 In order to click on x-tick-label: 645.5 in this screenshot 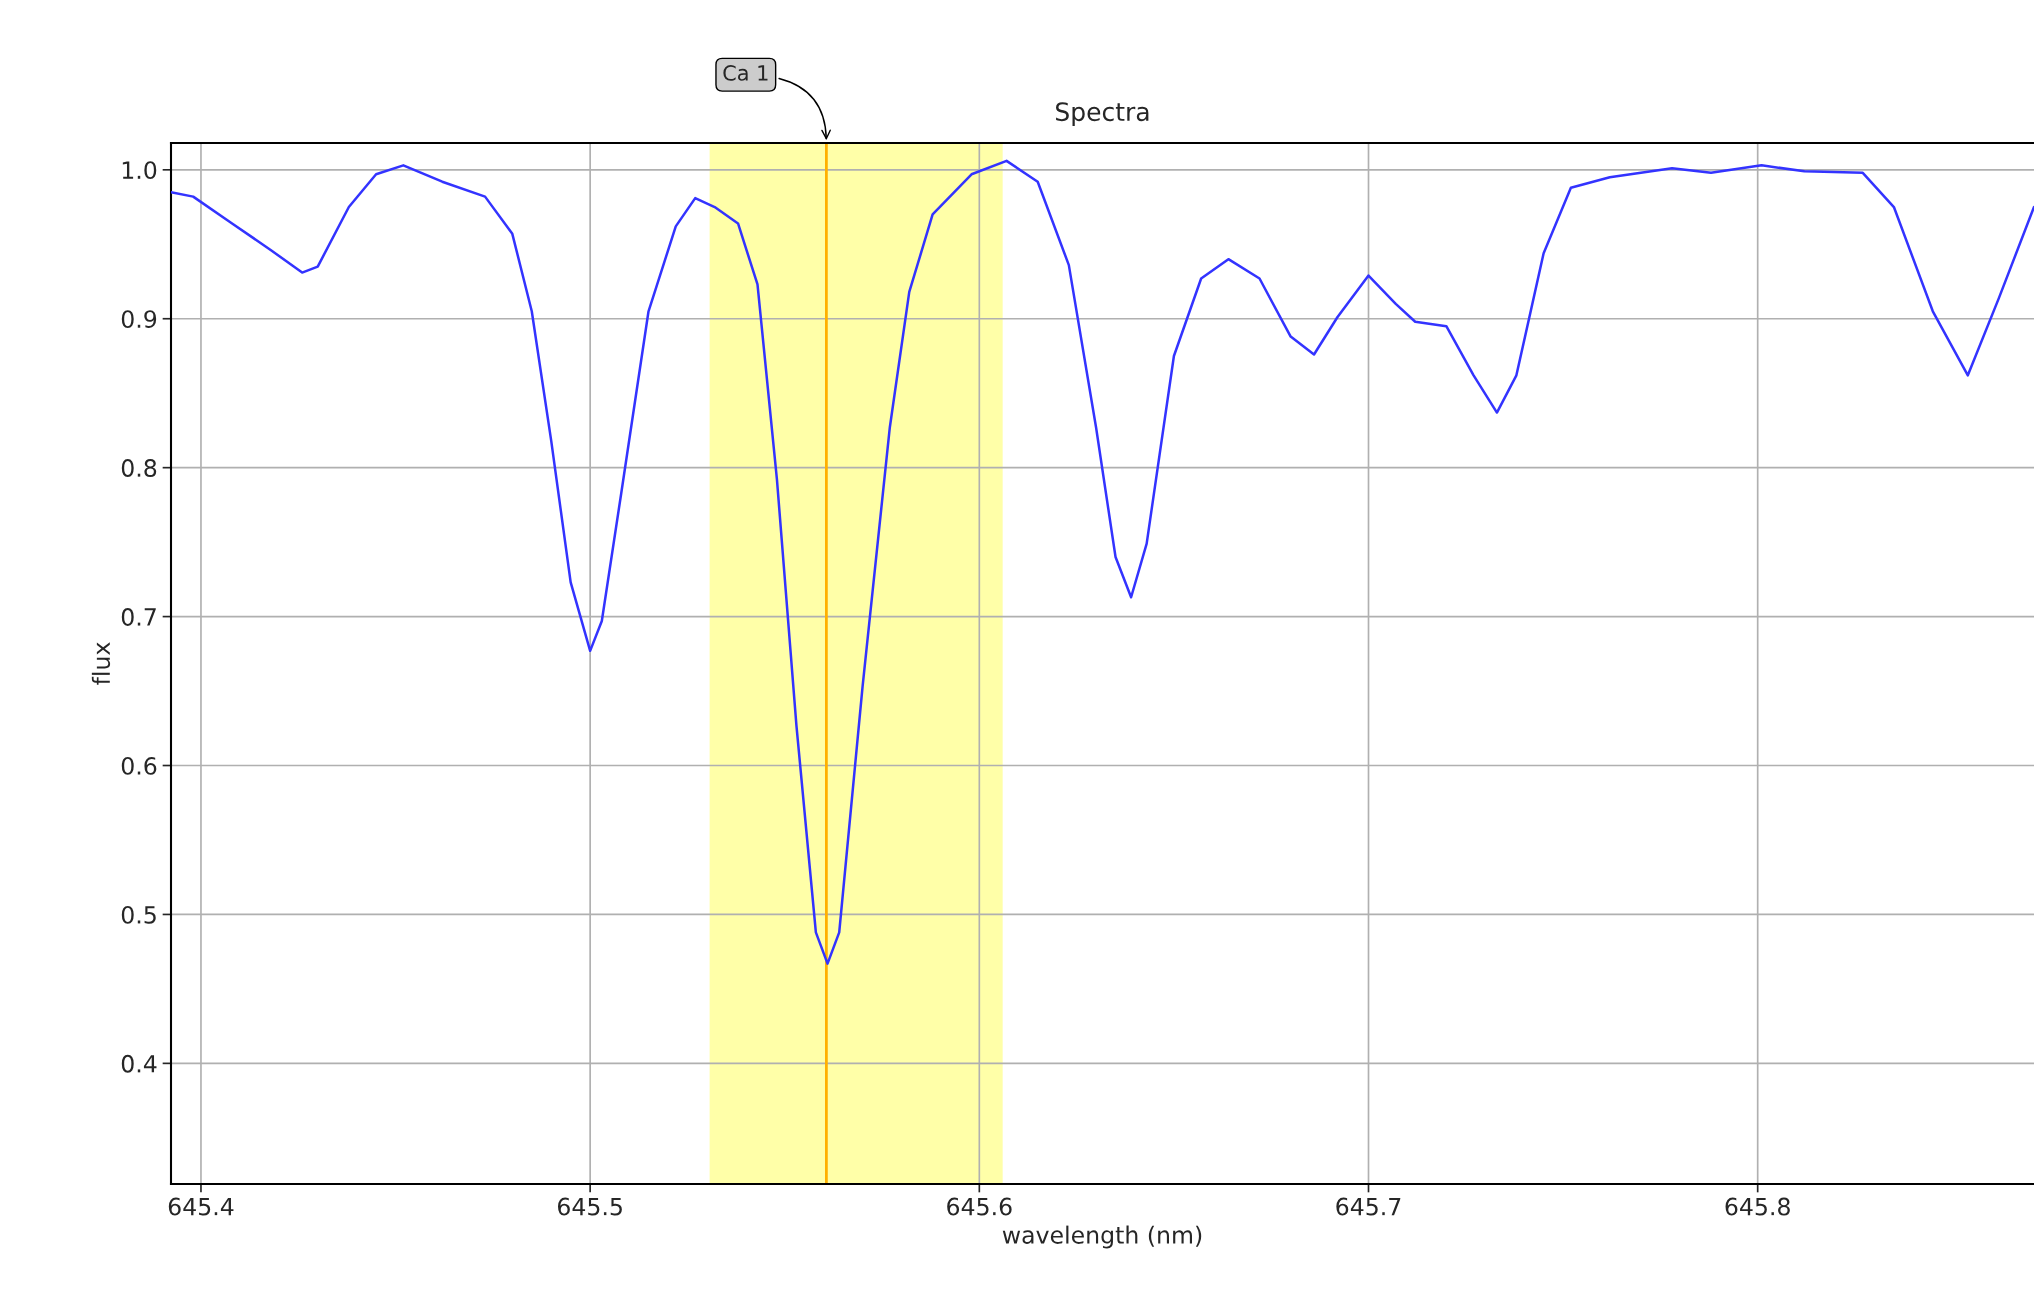, I will do `click(590, 1206)`.